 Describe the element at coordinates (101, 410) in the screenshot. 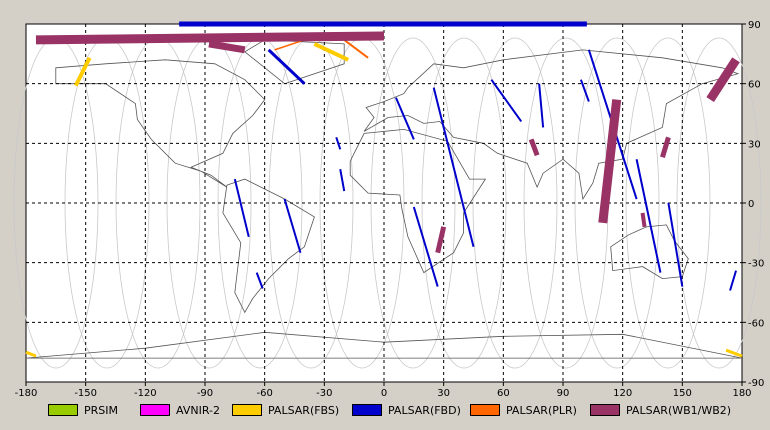

I see `legend-label: PRSIM` at that location.